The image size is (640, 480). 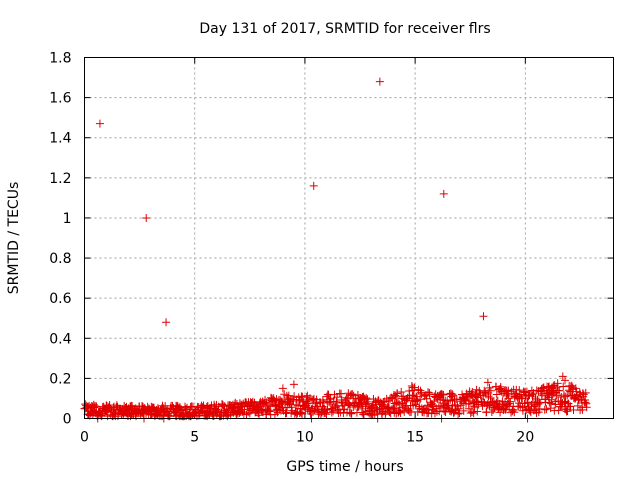 I want to click on x-tick-label: 20, so click(x=525, y=438).